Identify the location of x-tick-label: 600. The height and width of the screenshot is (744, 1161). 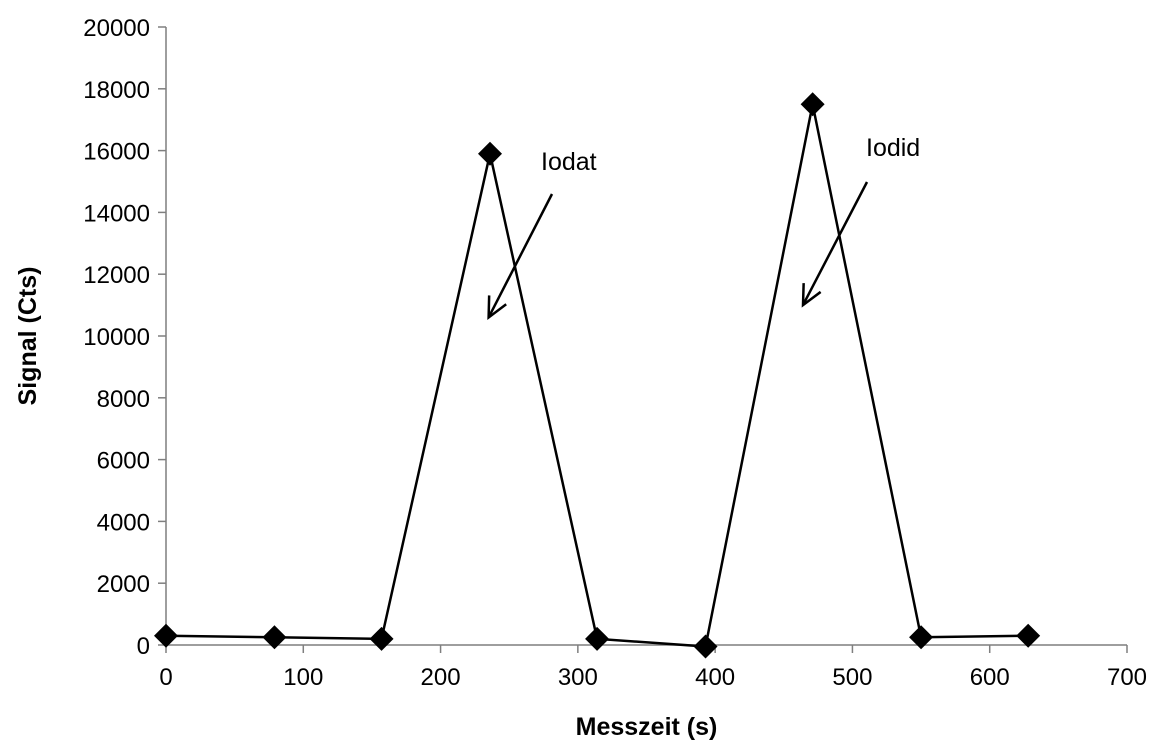
(990, 677).